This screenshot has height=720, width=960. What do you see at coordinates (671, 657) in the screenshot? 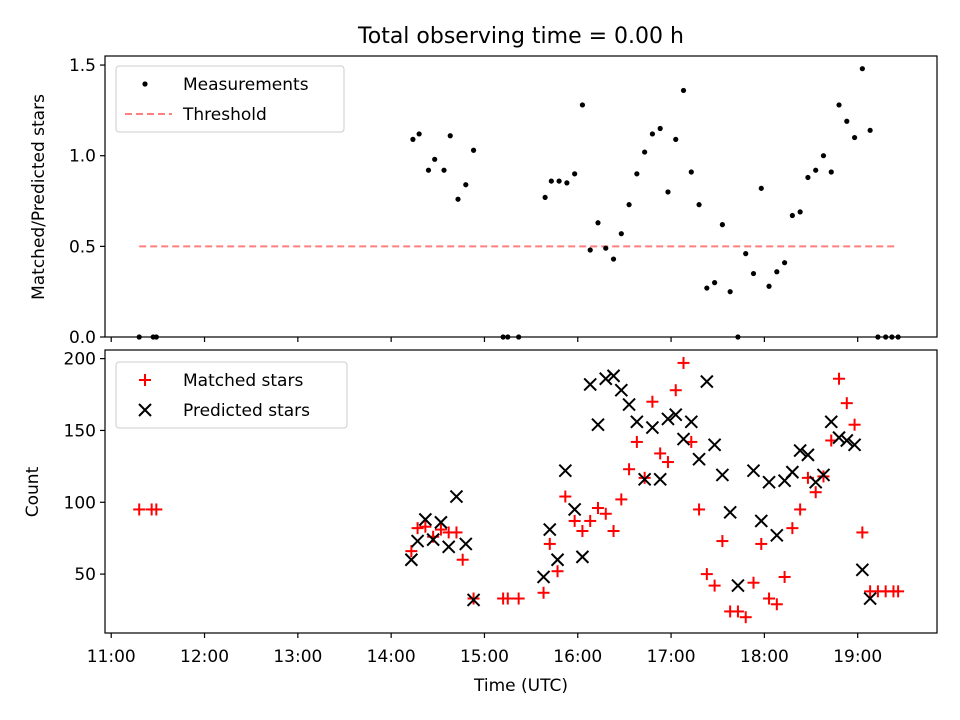
I see `x-tick-label: 17:00` at bounding box center [671, 657].